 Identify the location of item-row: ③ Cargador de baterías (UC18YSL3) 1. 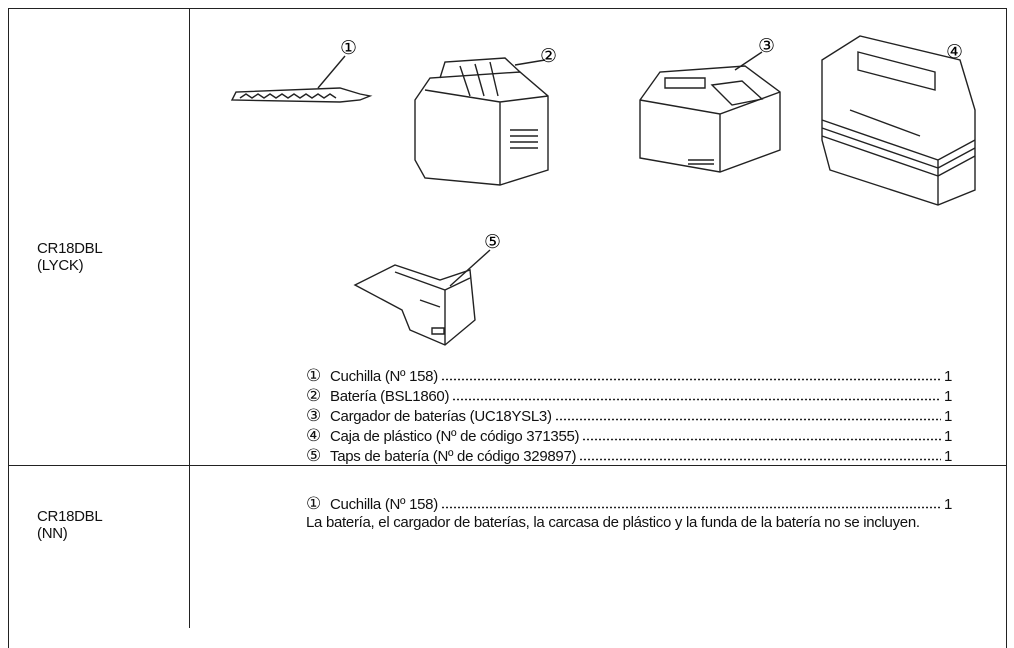
(629, 416).